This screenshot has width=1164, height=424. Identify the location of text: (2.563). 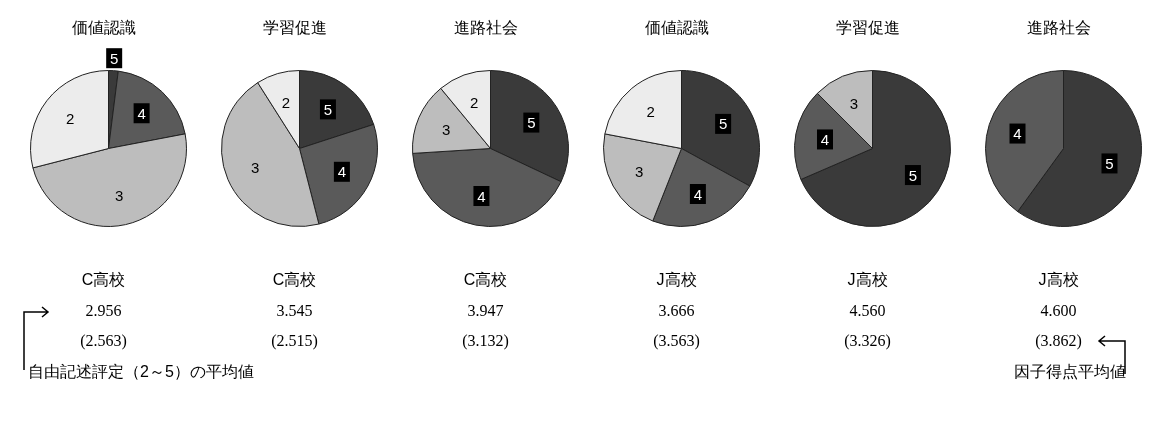
(103, 341).